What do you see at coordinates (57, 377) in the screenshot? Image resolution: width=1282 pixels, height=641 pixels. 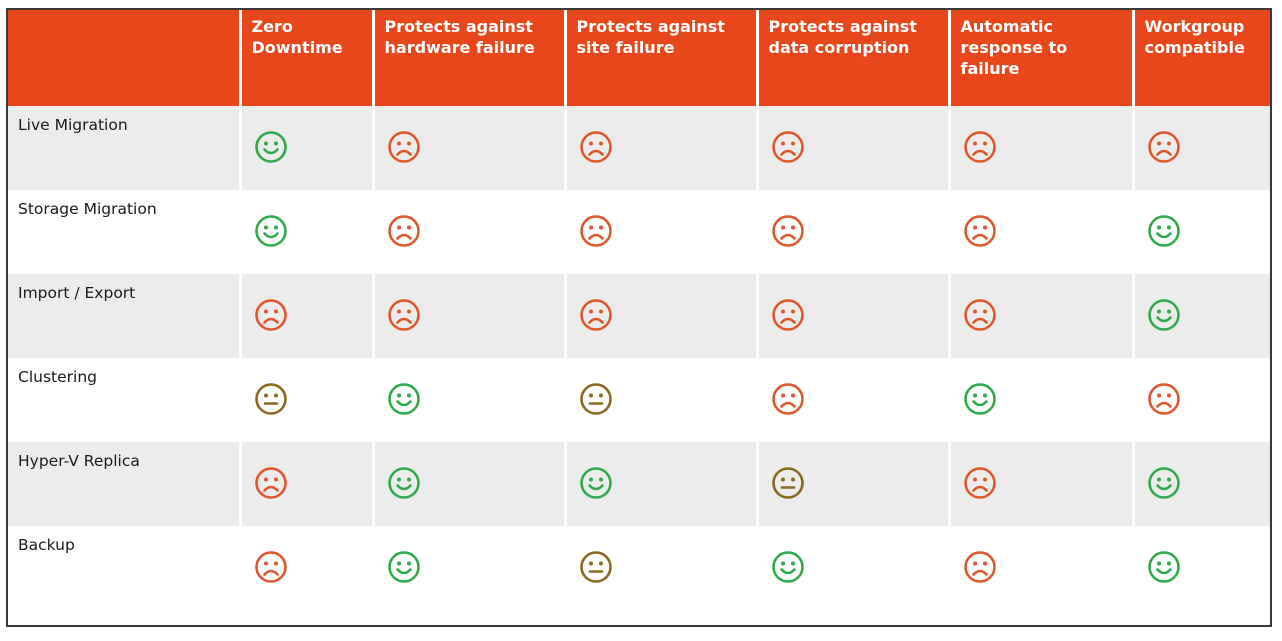 I see `row-label: Clustering` at bounding box center [57, 377].